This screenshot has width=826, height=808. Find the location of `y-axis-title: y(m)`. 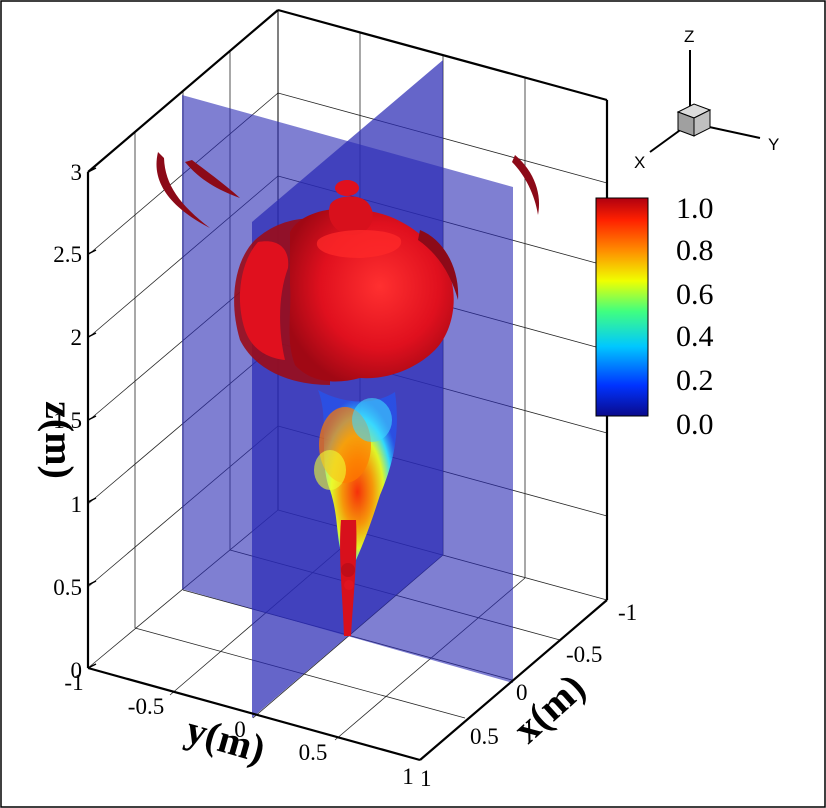

y-axis-title: y(m) is located at coordinates (225, 738).